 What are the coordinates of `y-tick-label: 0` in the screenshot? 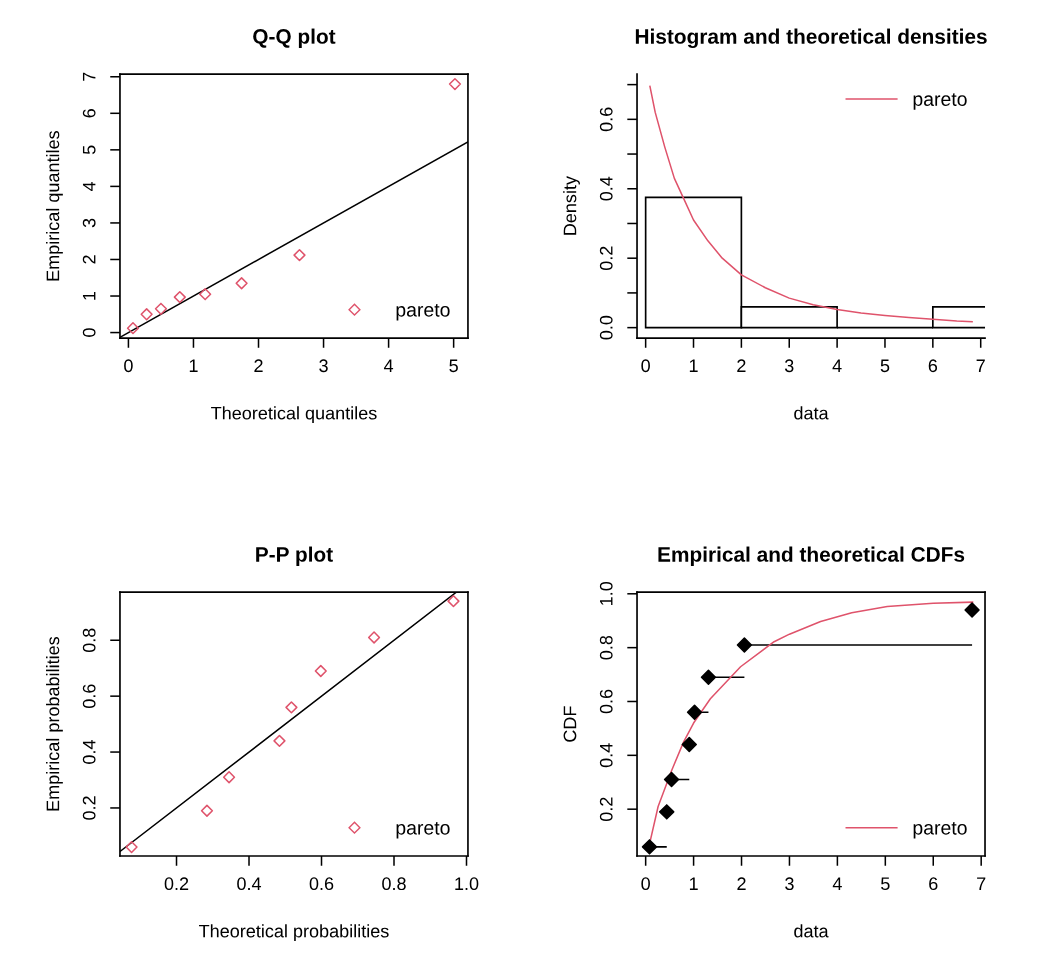 It's located at (89, 332).